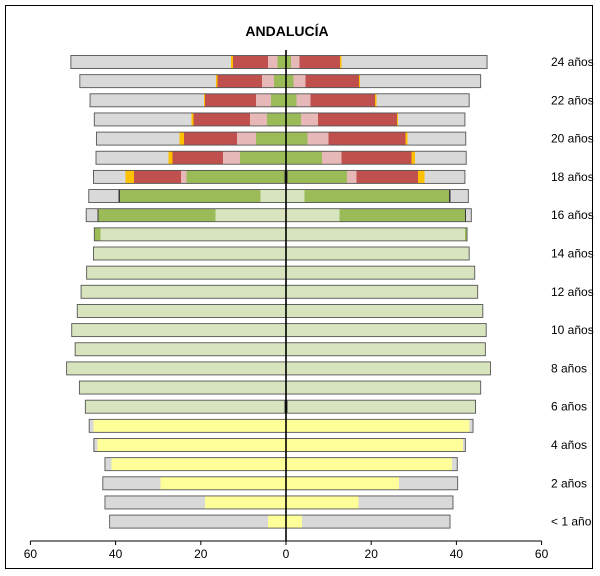  Describe the element at coordinates (572, 100) in the screenshot. I see `age-label: 22 años` at that location.